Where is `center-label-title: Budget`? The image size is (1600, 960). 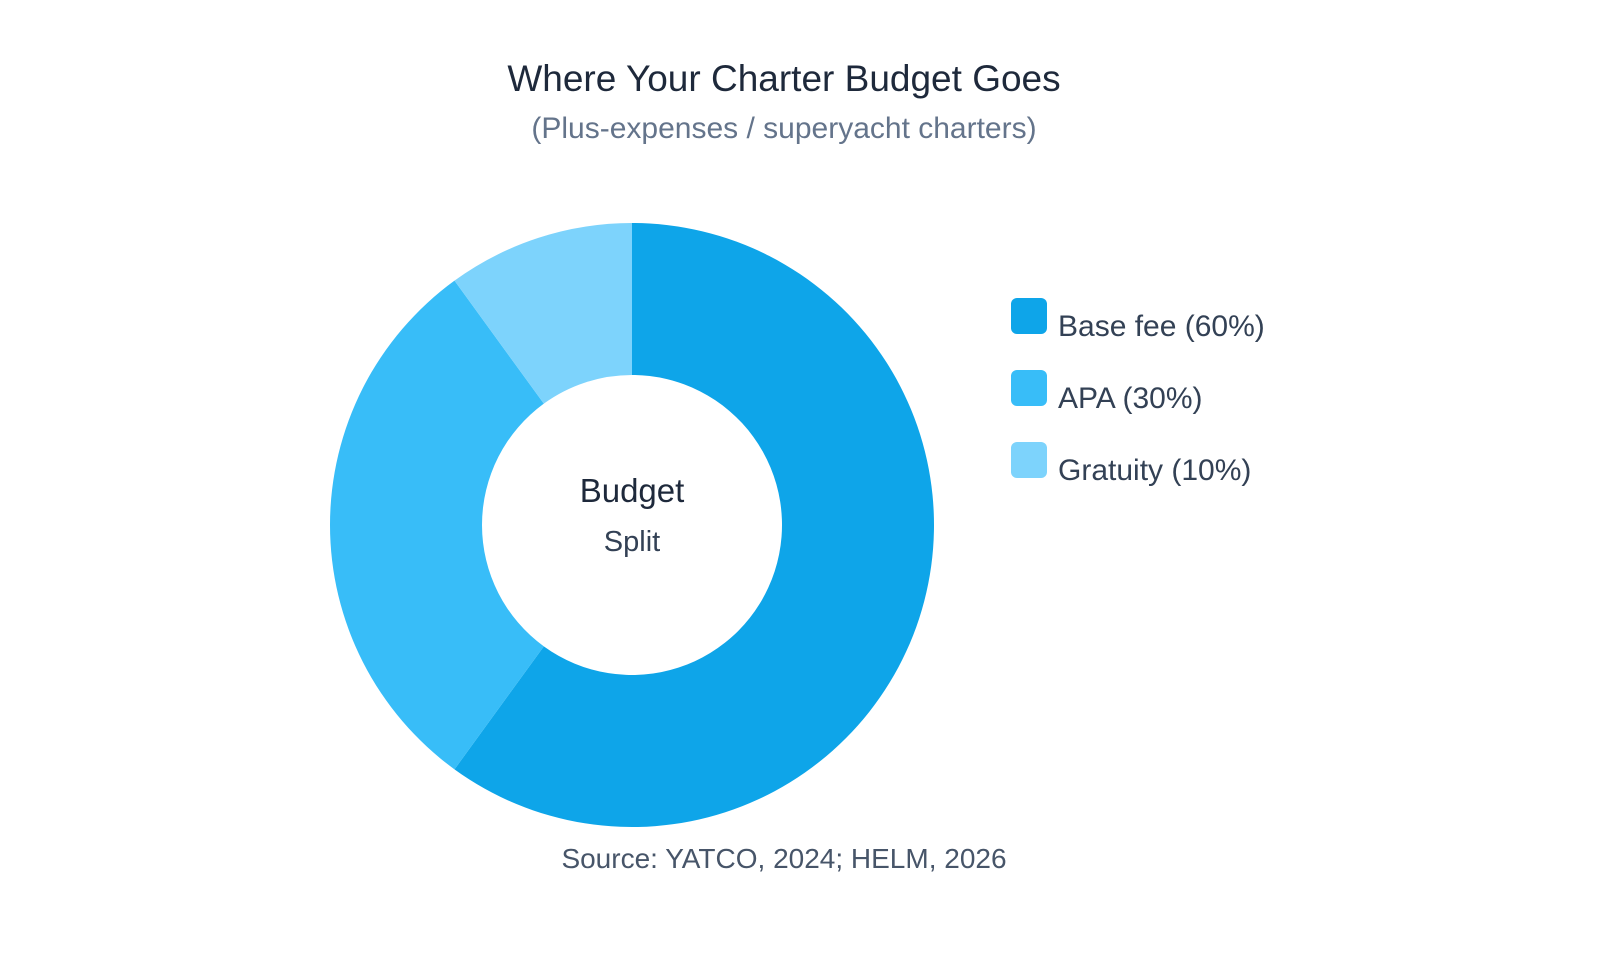
center-label-title: Budget is located at coordinates (632, 490).